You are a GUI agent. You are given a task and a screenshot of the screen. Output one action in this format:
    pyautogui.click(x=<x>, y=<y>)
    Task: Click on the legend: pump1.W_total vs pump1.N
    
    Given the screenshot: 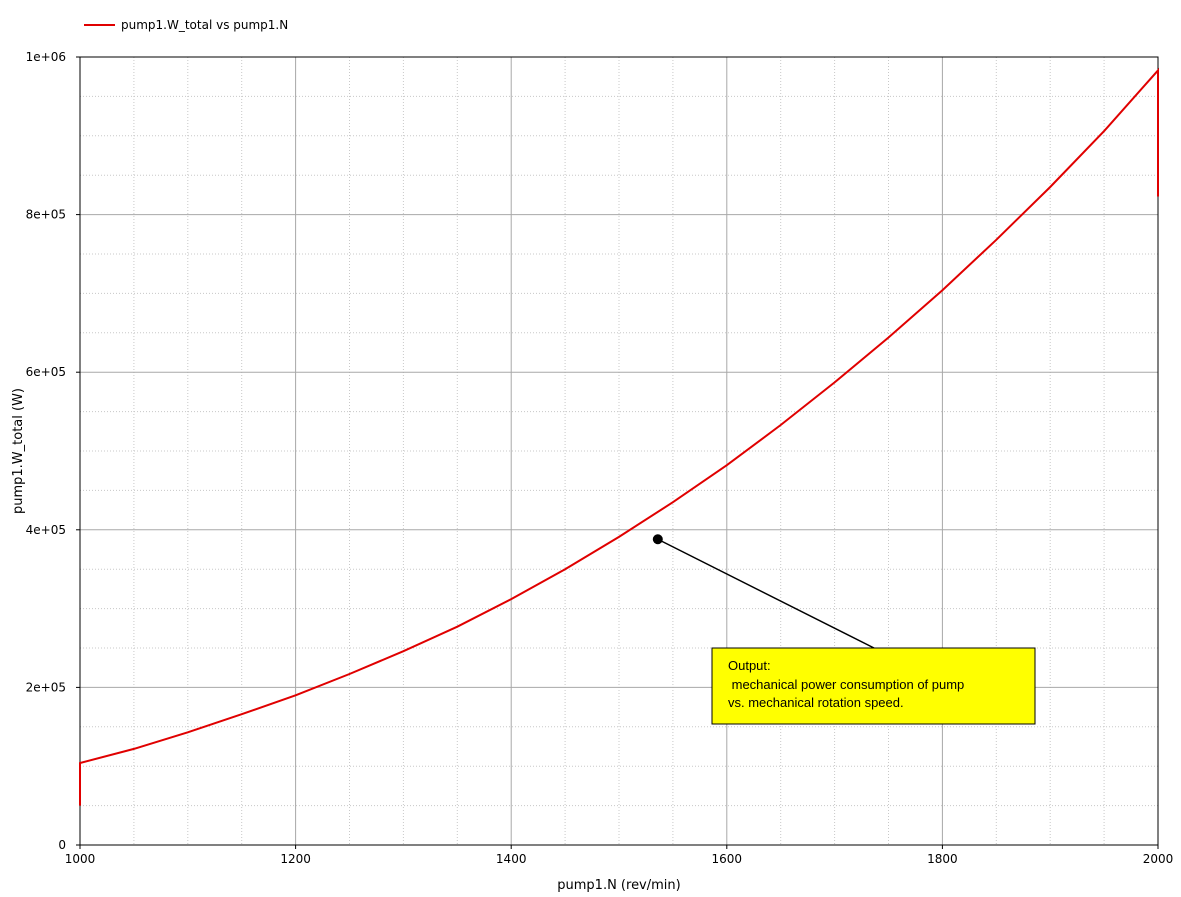 What is the action you would take?
    pyautogui.click(x=186, y=25)
    